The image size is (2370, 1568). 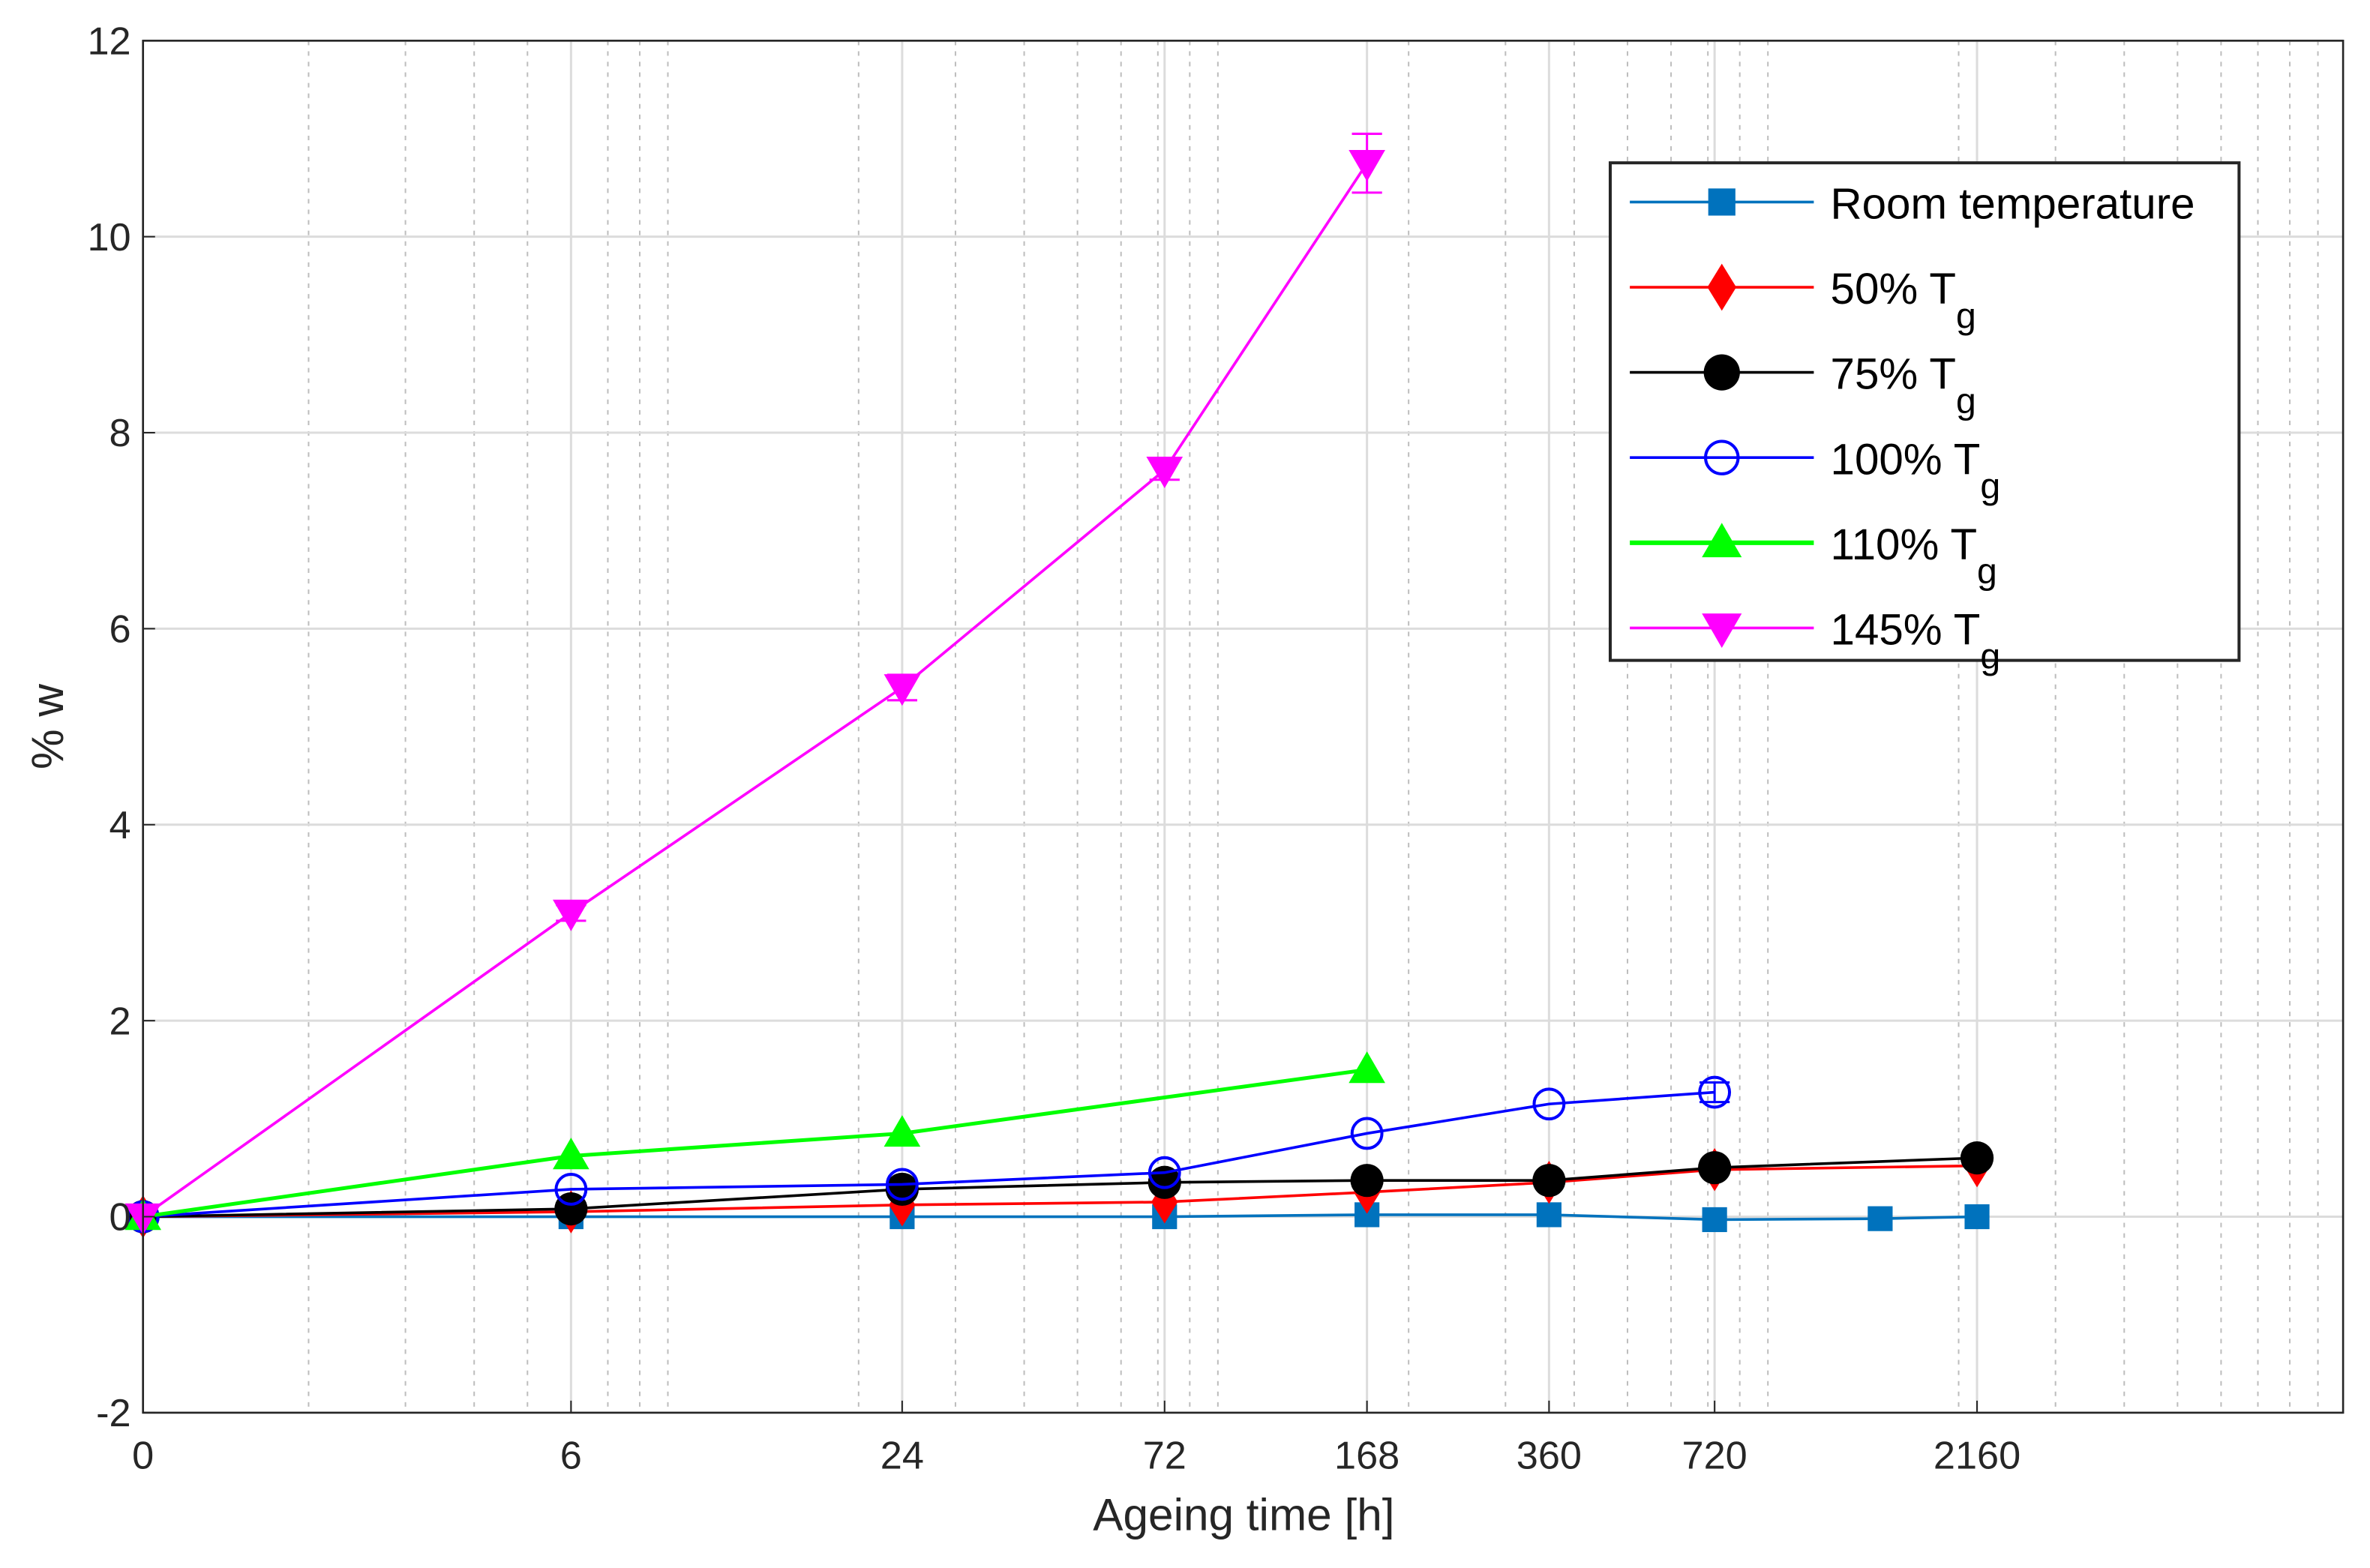 I want to click on legend-label: Room temperature, so click(x=2013, y=204).